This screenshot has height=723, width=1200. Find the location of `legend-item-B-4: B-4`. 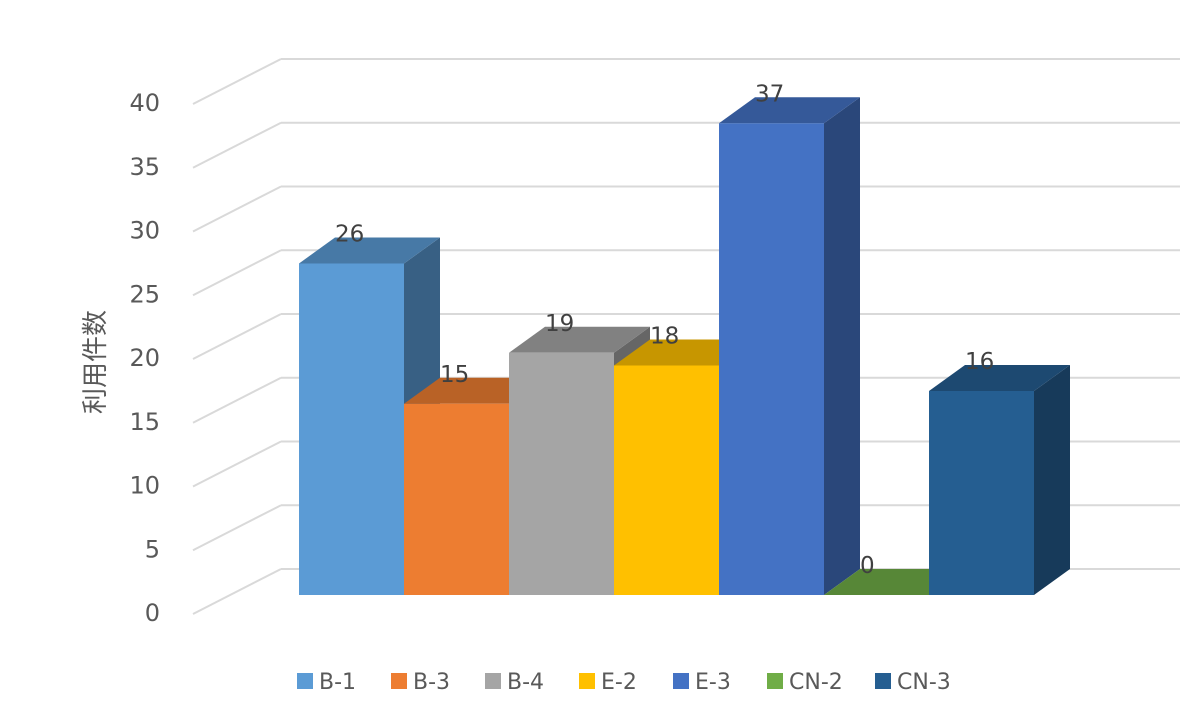

legend-item-B-4: B-4 is located at coordinates (514, 682).